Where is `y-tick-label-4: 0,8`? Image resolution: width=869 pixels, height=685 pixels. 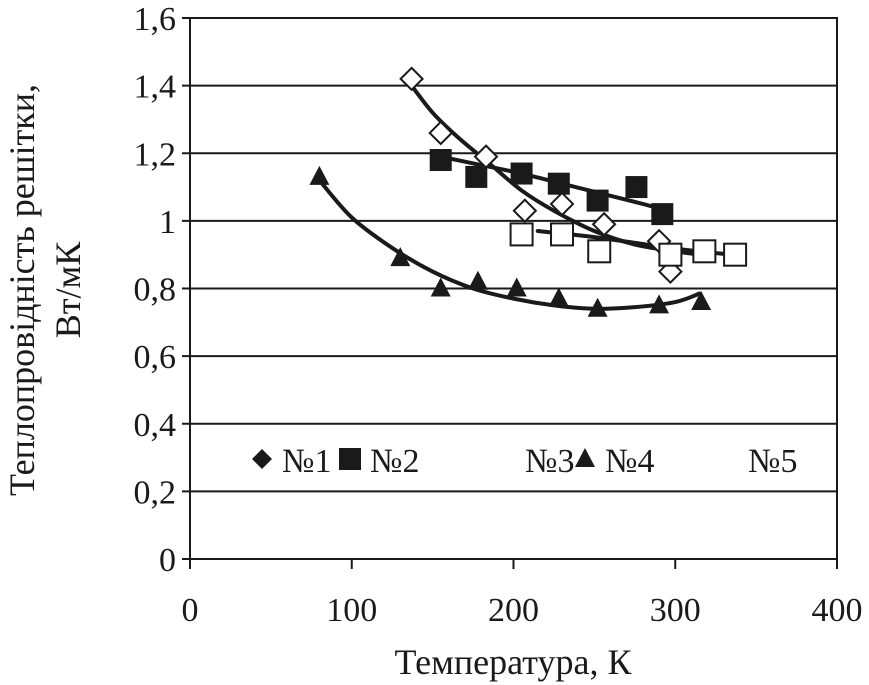 y-tick-label-4: 0,8 is located at coordinates (155, 290).